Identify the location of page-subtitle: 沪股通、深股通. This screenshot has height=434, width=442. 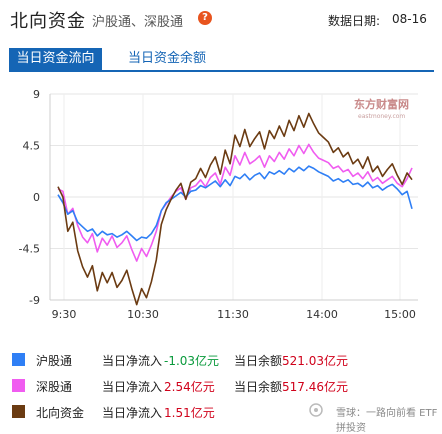
(138, 22).